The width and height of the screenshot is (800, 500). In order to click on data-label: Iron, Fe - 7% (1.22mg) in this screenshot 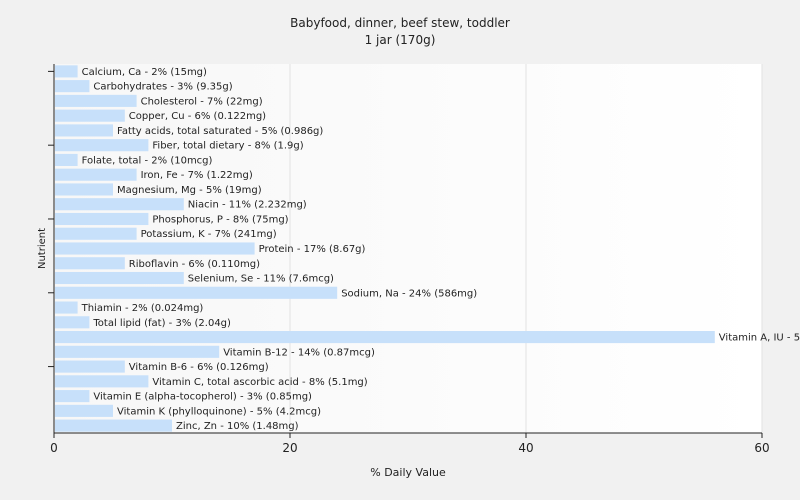, I will do `click(197, 175)`.